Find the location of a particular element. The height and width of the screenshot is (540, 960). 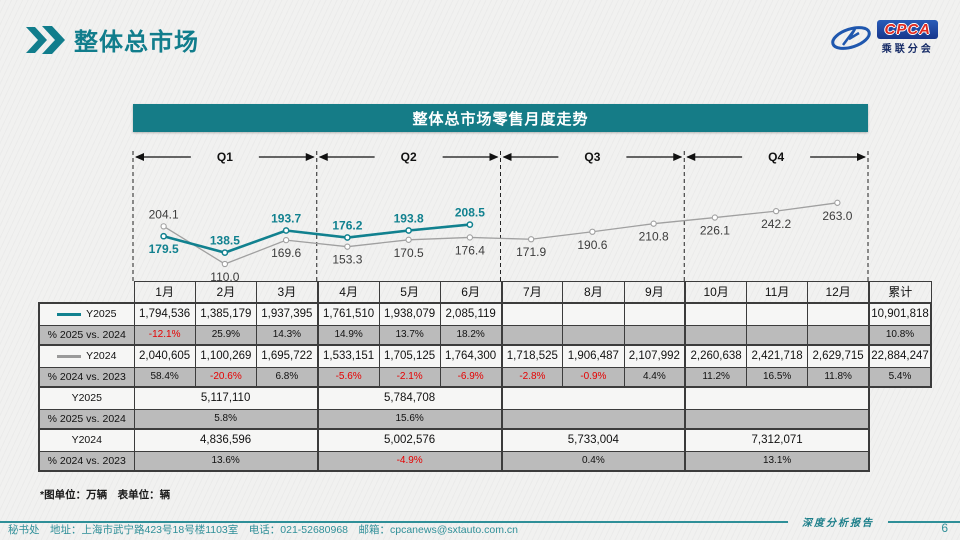

table-cell: 7,312,071 is located at coordinates (777, 439).